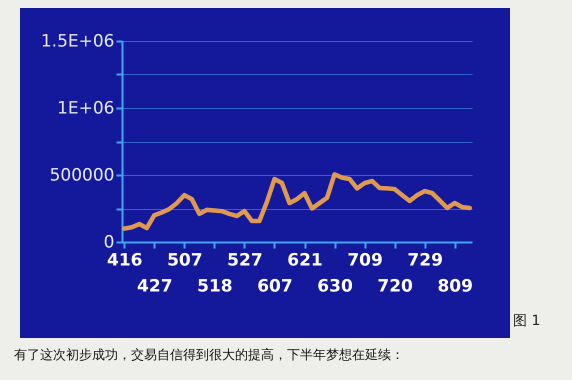 Image resolution: width=572 pixels, height=380 pixels. I want to click on x-tick-label: 507, so click(185, 260).